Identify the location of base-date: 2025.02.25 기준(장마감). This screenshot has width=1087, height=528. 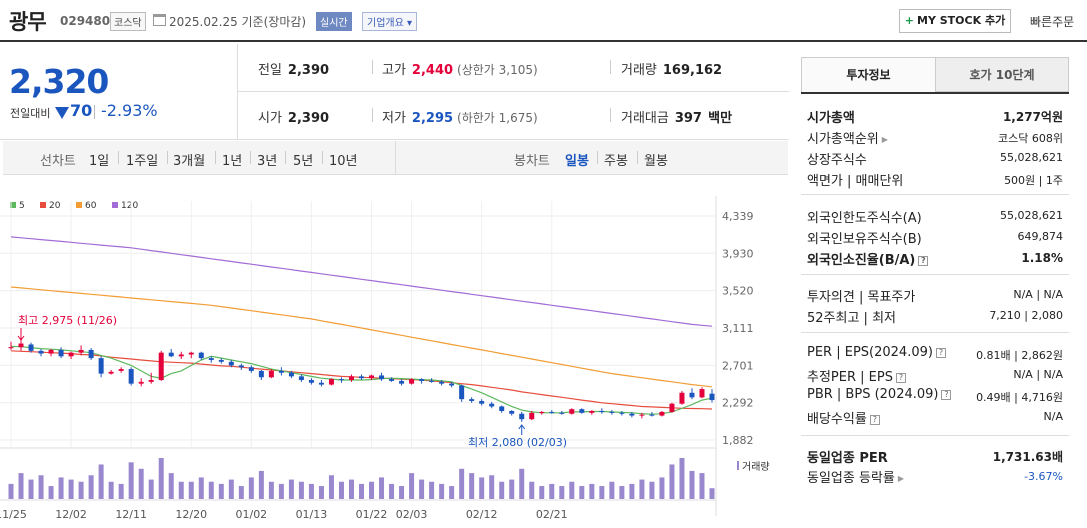
(238, 22).